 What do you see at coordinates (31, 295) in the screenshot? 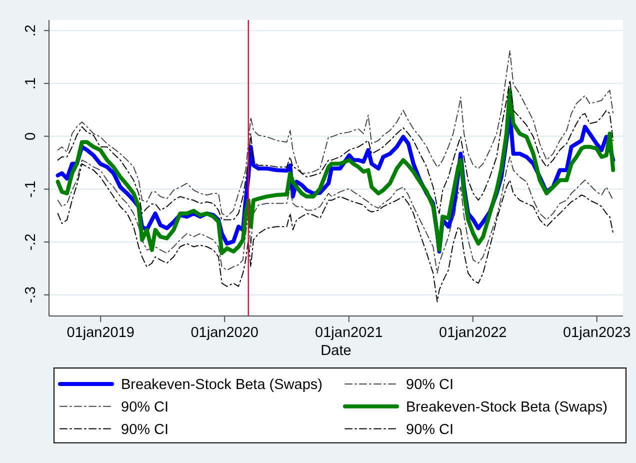
I see `y-tick-label: -.3` at bounding box center [31, 295].